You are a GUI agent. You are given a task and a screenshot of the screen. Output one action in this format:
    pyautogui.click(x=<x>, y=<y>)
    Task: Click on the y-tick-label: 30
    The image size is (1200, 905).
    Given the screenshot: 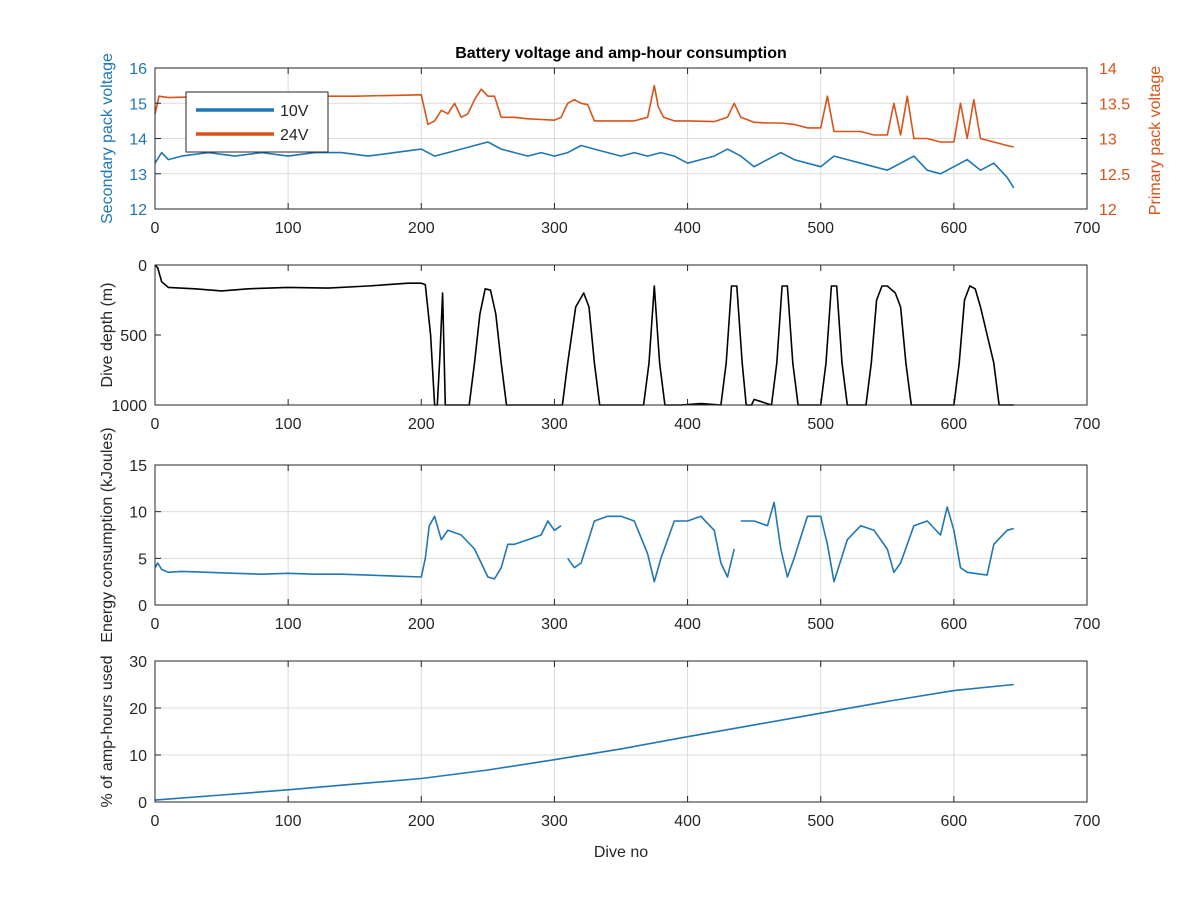 What is the action you would take?
    pyautogui.click(x=138, y=662)
    